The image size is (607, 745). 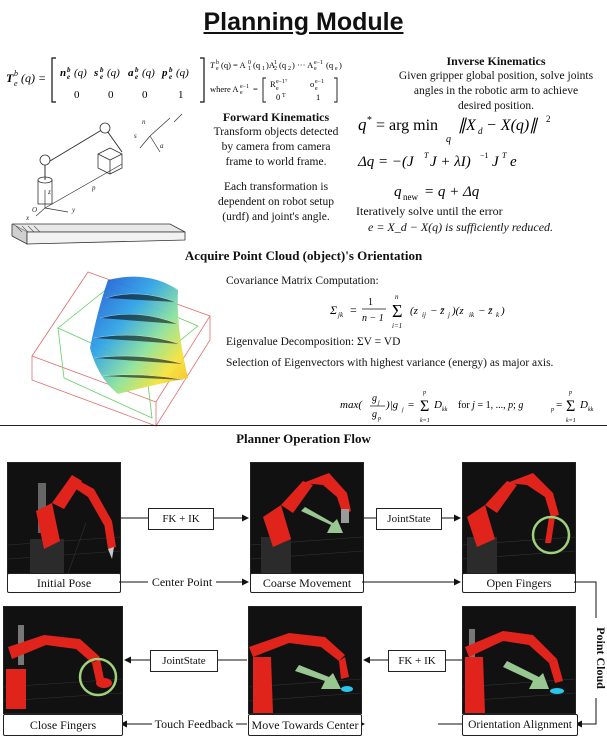 What do you see at coordinates (496, 162) in the screenshot?
I see `svg-text: J` at bounding box center [496, 162].